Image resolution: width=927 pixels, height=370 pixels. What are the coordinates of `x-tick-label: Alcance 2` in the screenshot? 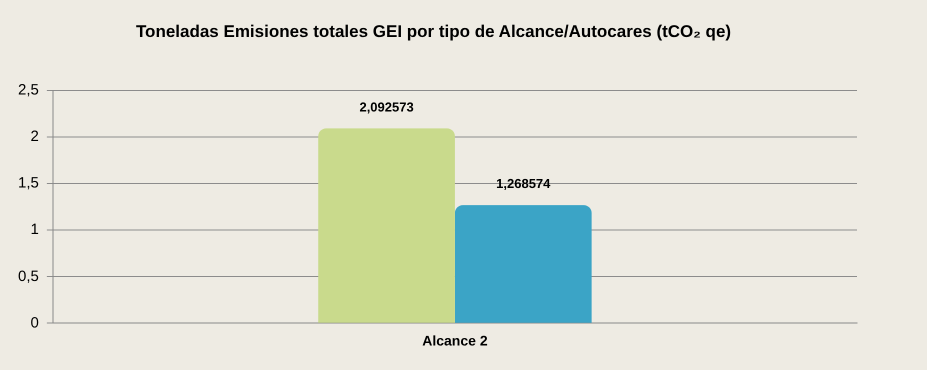 It's located at (455, 340).